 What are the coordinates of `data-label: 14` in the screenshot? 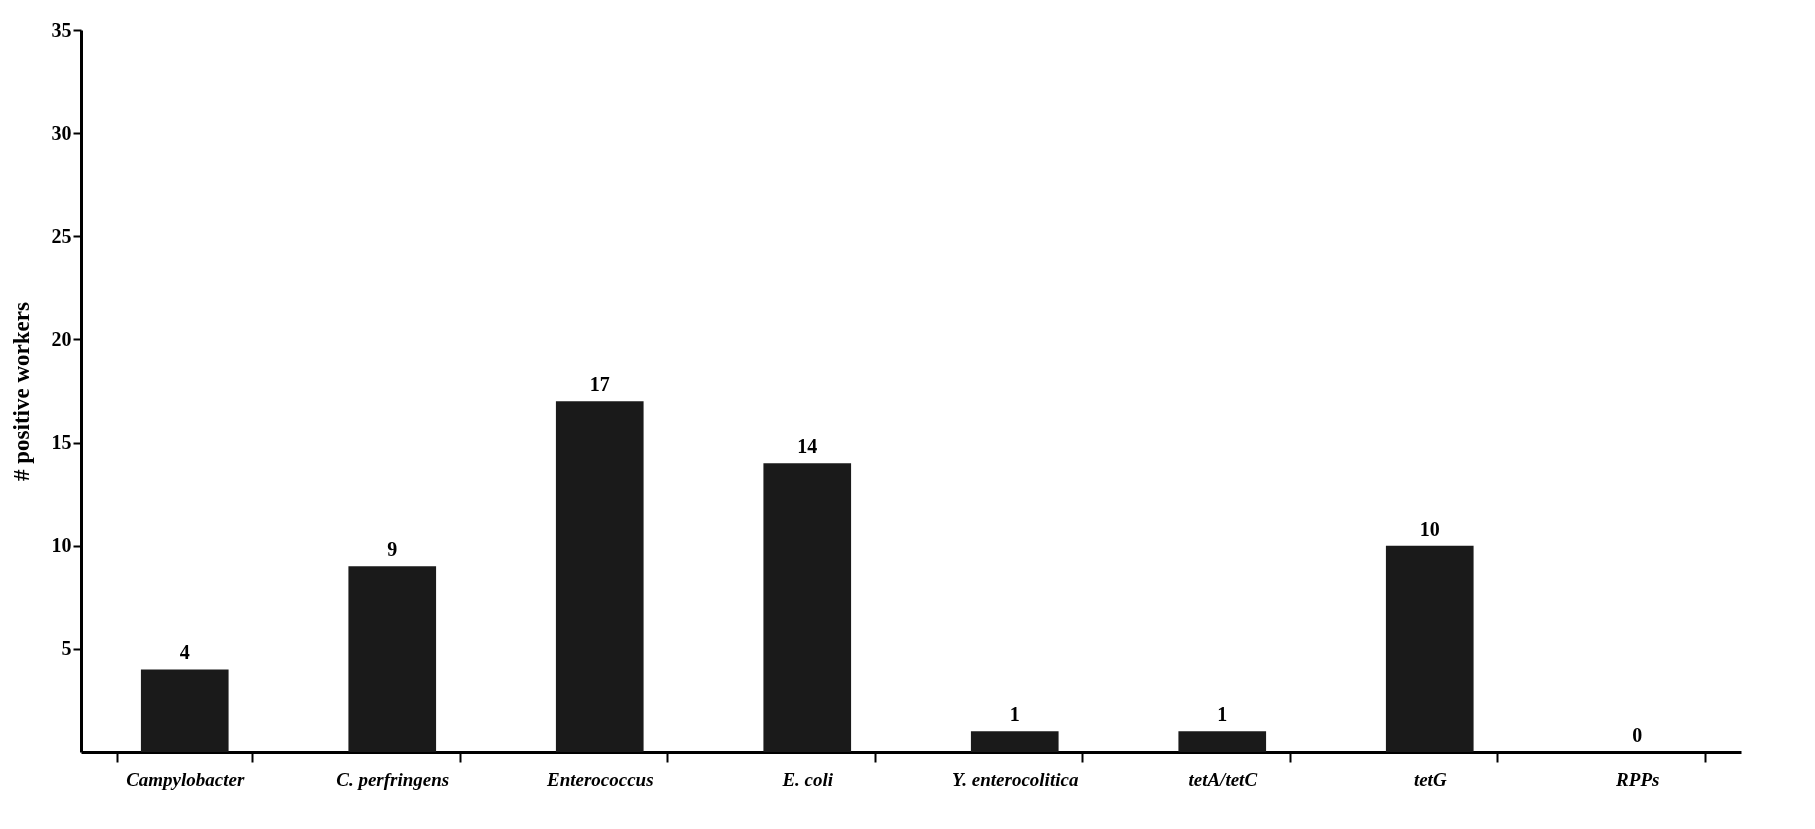 It's located at (807, 446).